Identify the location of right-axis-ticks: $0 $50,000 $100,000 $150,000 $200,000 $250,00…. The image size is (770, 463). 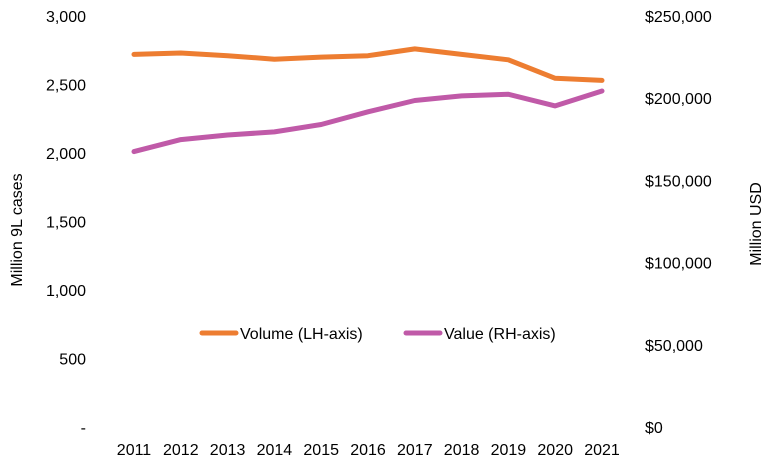
(678, 223).